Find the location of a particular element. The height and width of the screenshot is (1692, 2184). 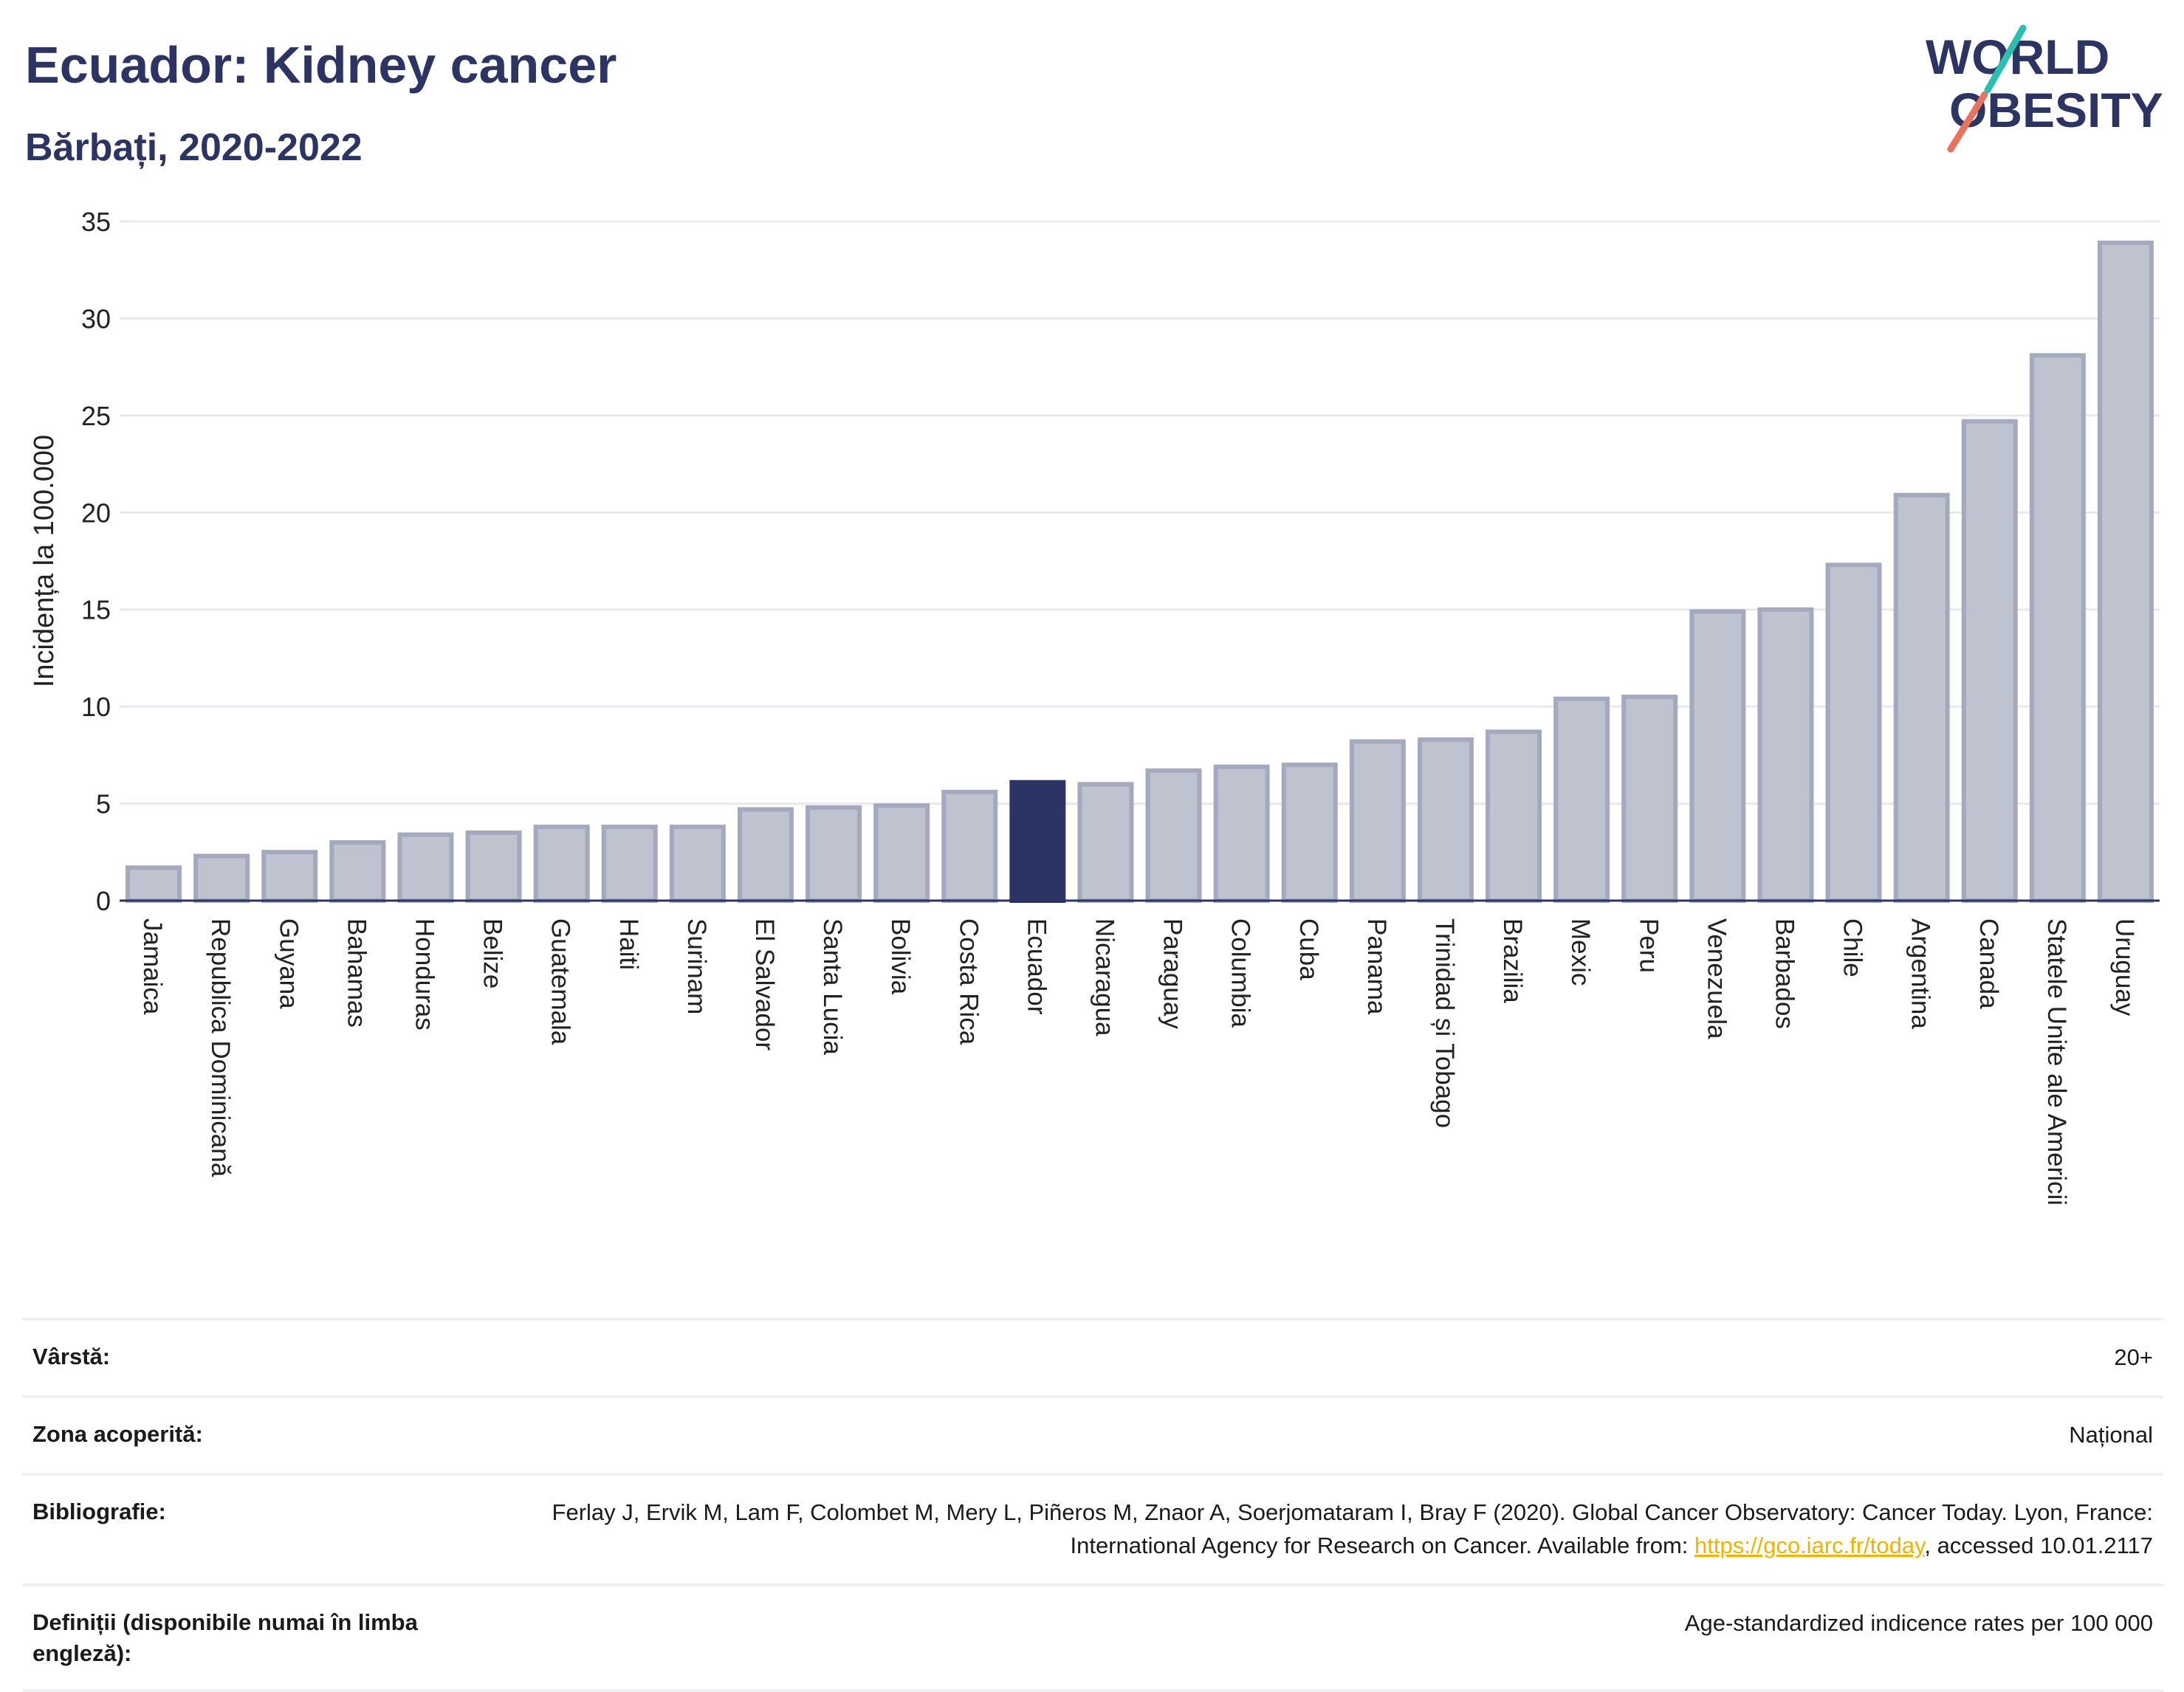

y-tick-label: 0 is located at coordinates (103, 901).